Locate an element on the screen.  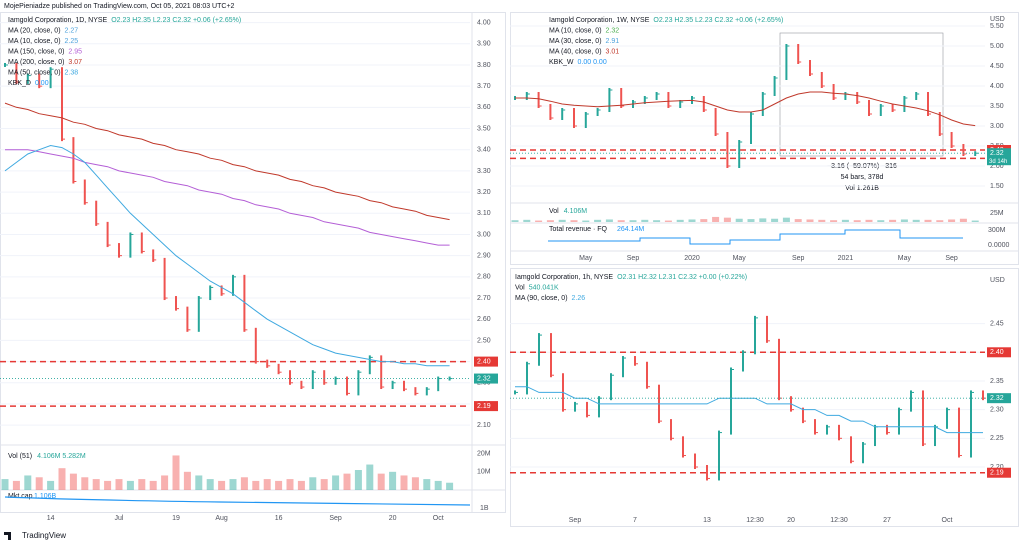
y-tick-label: 3.60 is located at coordinates (484, 107).